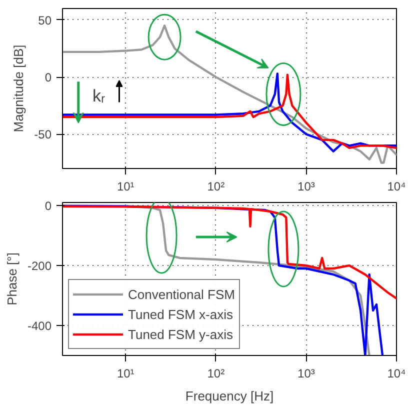  I want to click on x-axis-title: Frequency [Hz], so click(229, 396).